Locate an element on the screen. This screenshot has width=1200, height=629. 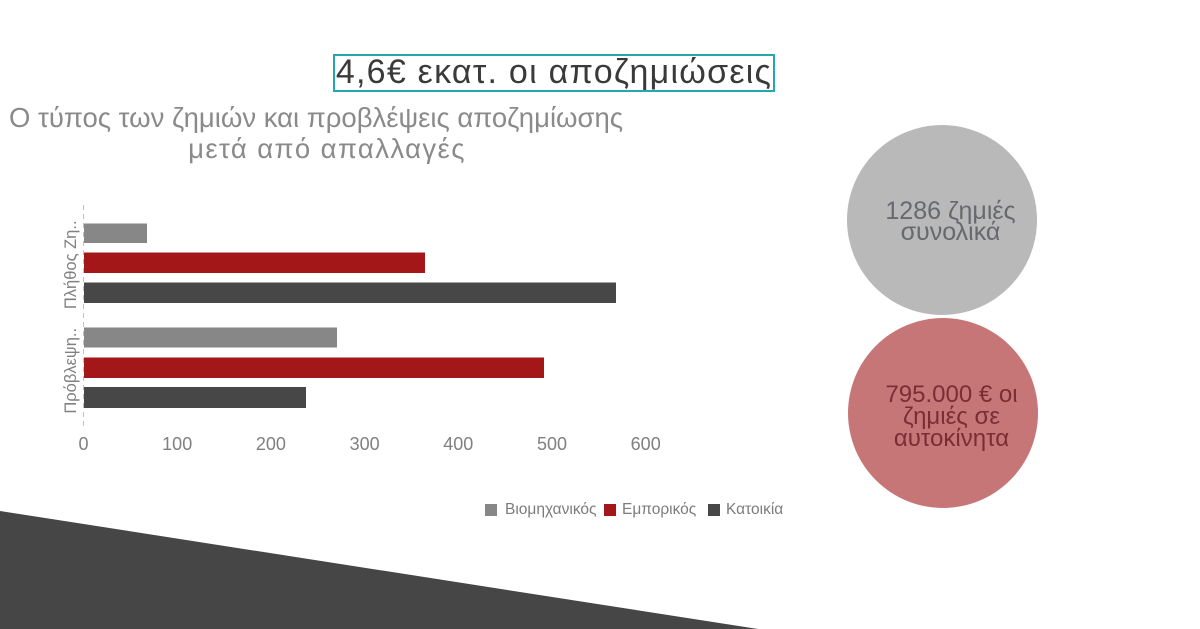
svg-text: 300 is located at coordinates (365, 444).